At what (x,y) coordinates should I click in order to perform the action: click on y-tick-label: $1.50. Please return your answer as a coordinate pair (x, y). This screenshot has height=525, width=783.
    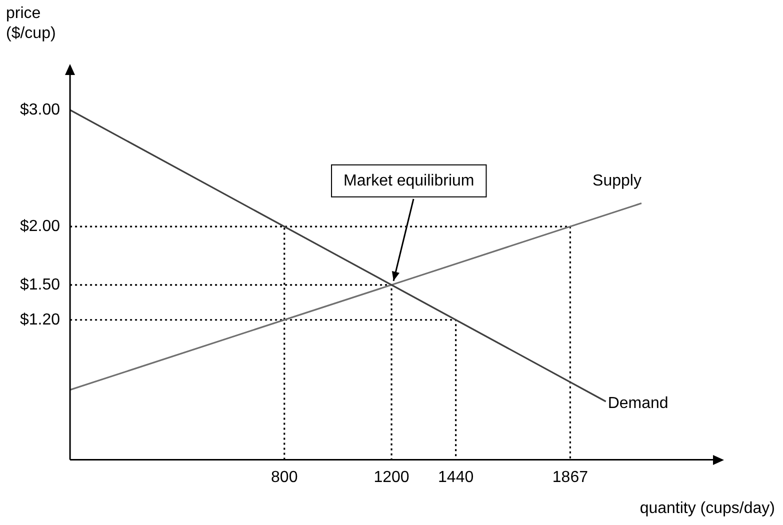
    Looking at the image, I should click on (40, 285).